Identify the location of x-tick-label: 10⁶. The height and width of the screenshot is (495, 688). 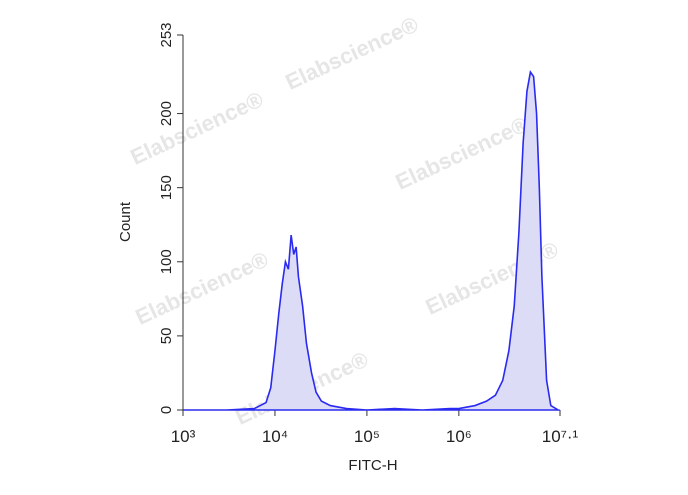
(459, 436).